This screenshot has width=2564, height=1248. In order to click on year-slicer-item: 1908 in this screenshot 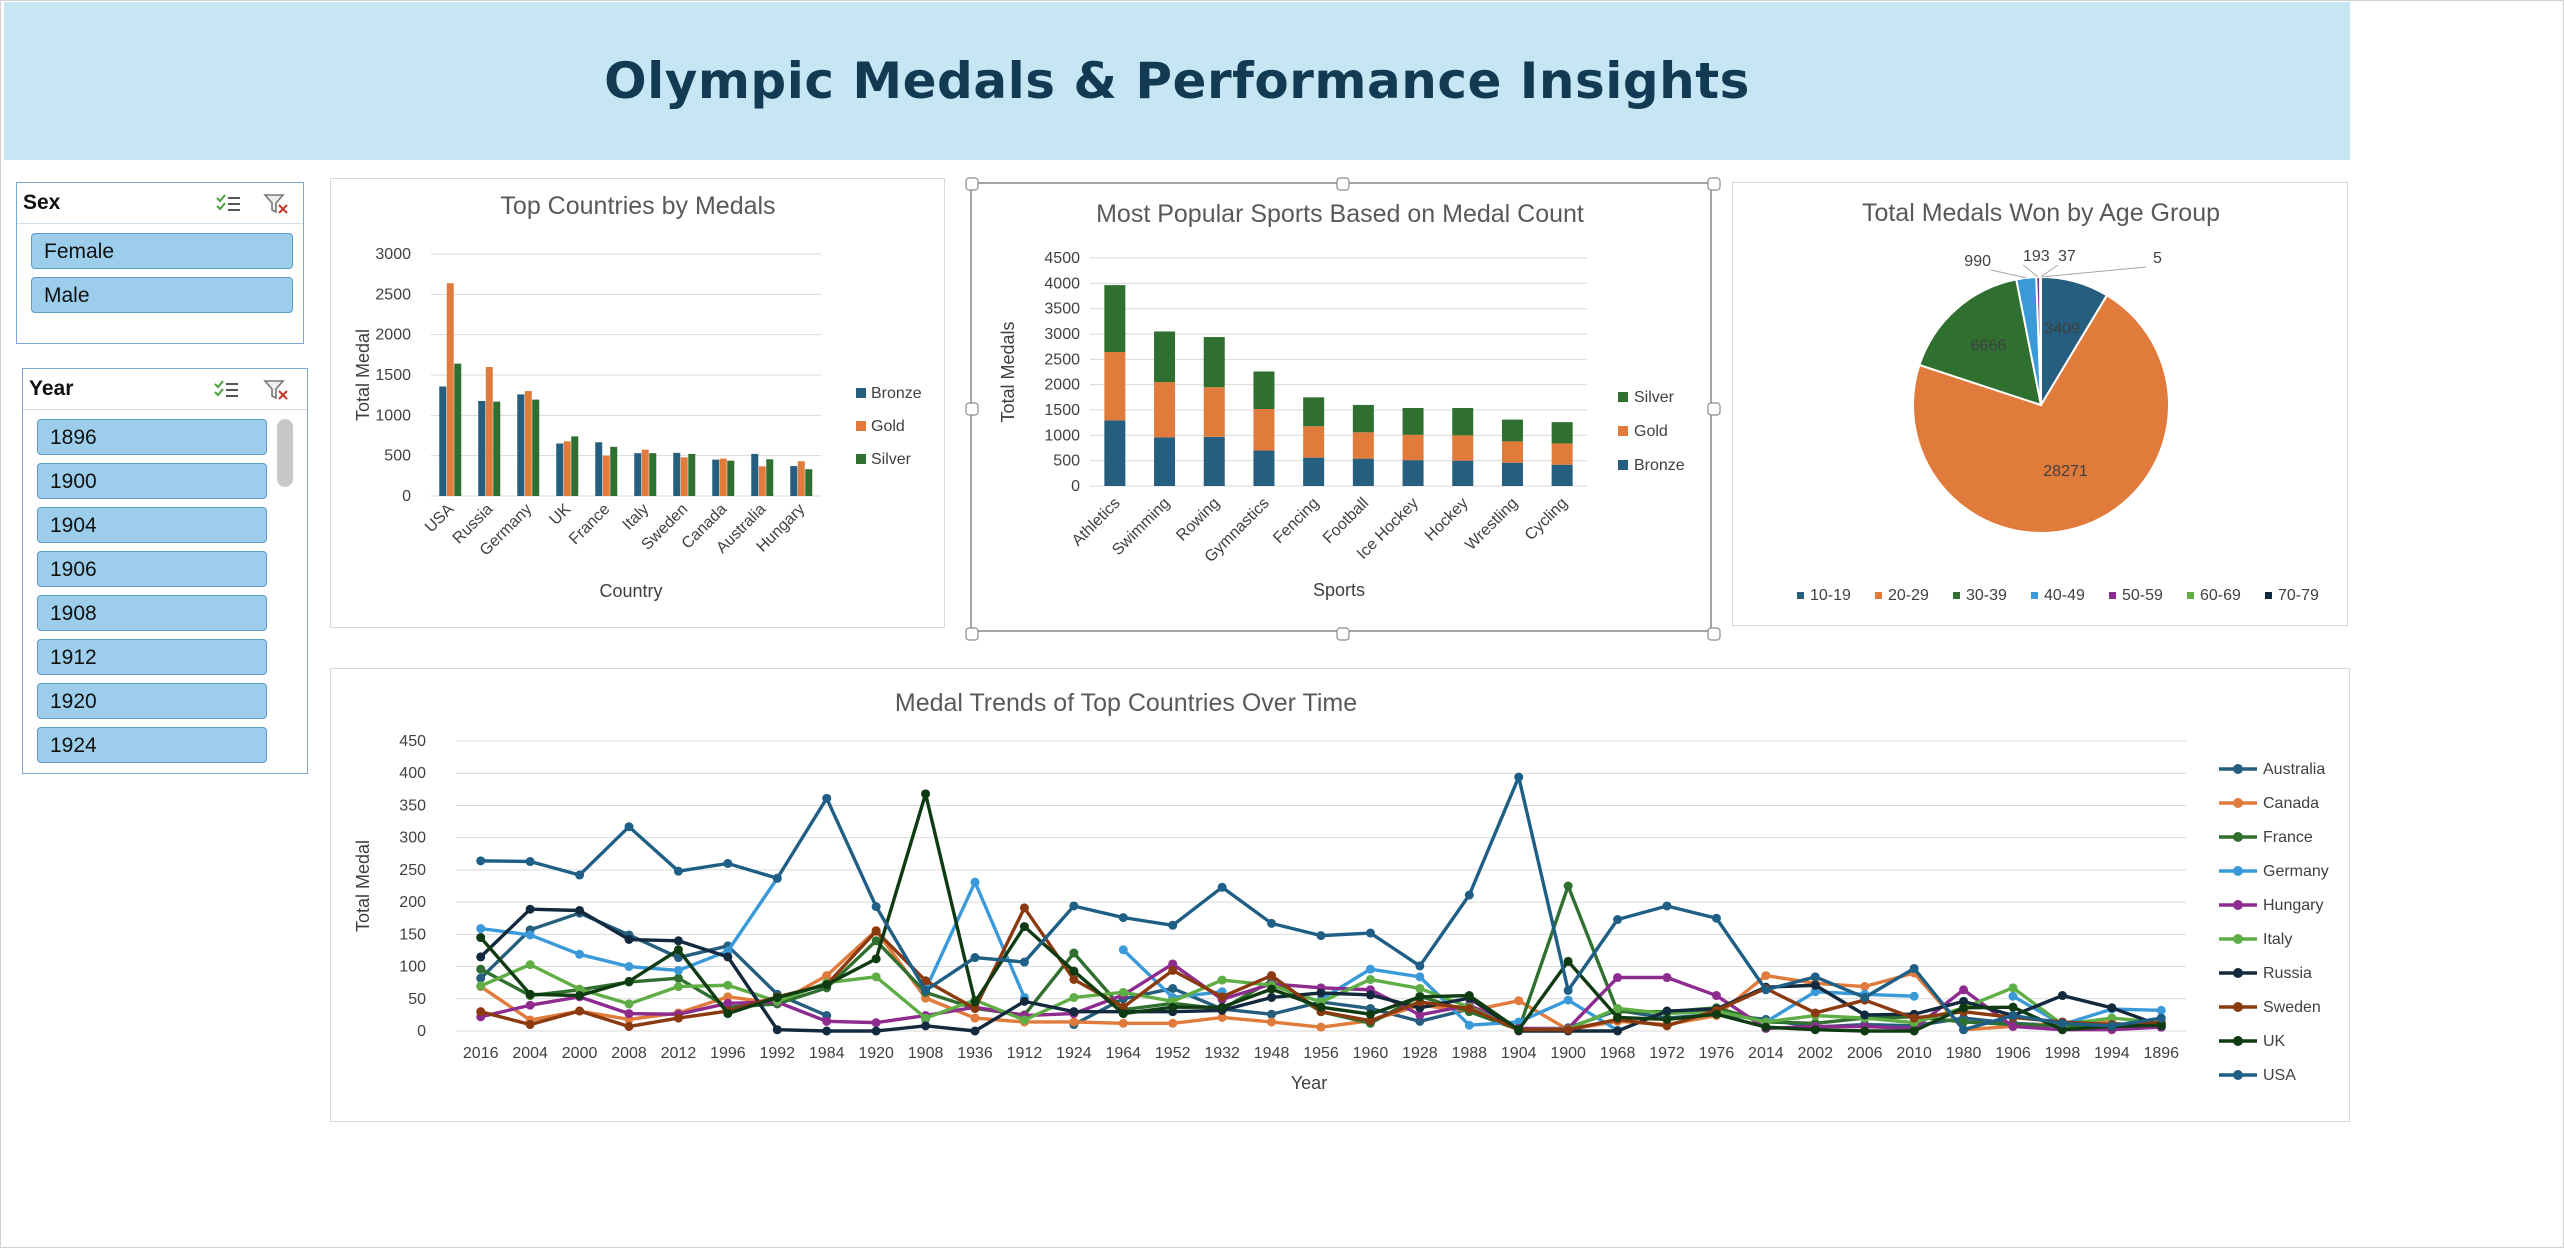, I will do `click(152, 613)`.